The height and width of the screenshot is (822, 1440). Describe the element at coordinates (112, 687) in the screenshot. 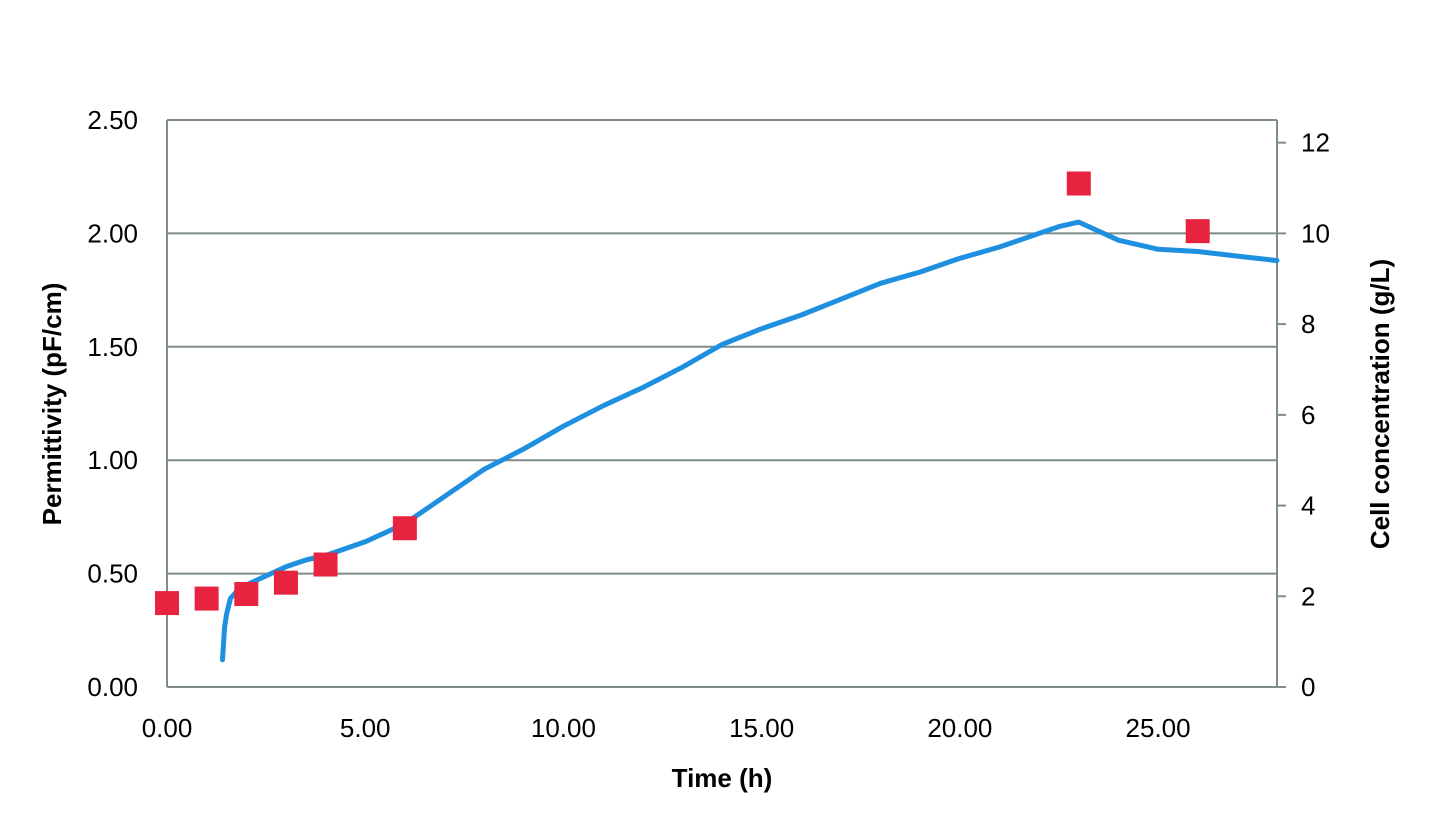

I see `y-tick-label-0: 0.00` at that location.